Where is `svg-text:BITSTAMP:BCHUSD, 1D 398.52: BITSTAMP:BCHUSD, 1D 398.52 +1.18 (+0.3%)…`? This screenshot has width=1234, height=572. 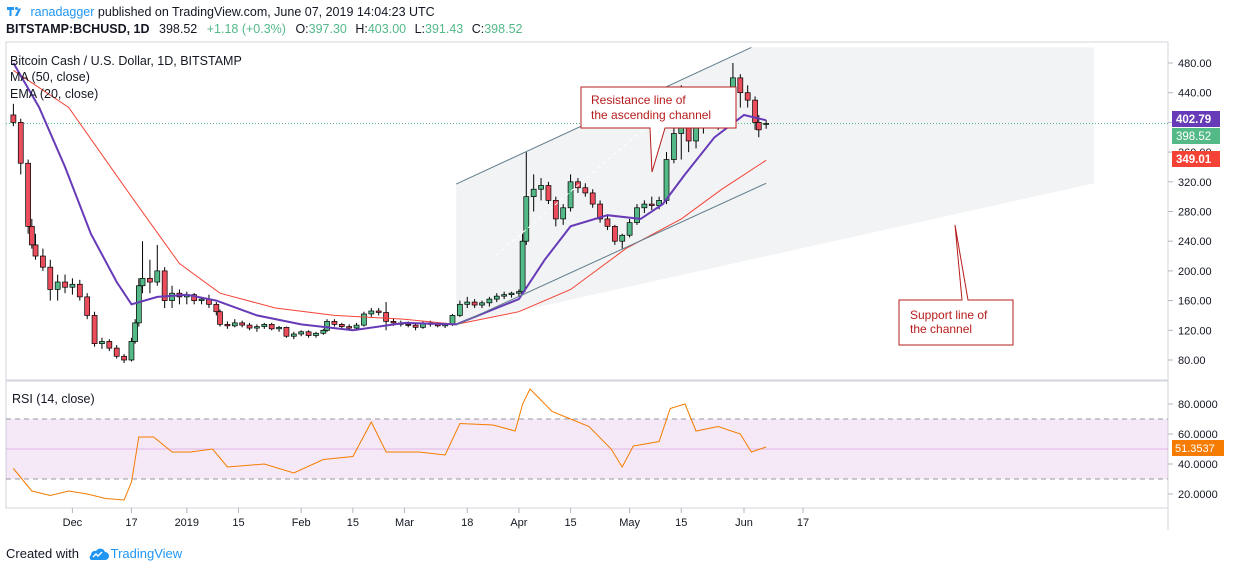 svg-text:BITSTAMP:BCHUSD, 1D 398.52: BITSTAMP:BCHUSD, 1D 398.52 +1.18 (+0.3%)… is located at coordinates (264, 29).